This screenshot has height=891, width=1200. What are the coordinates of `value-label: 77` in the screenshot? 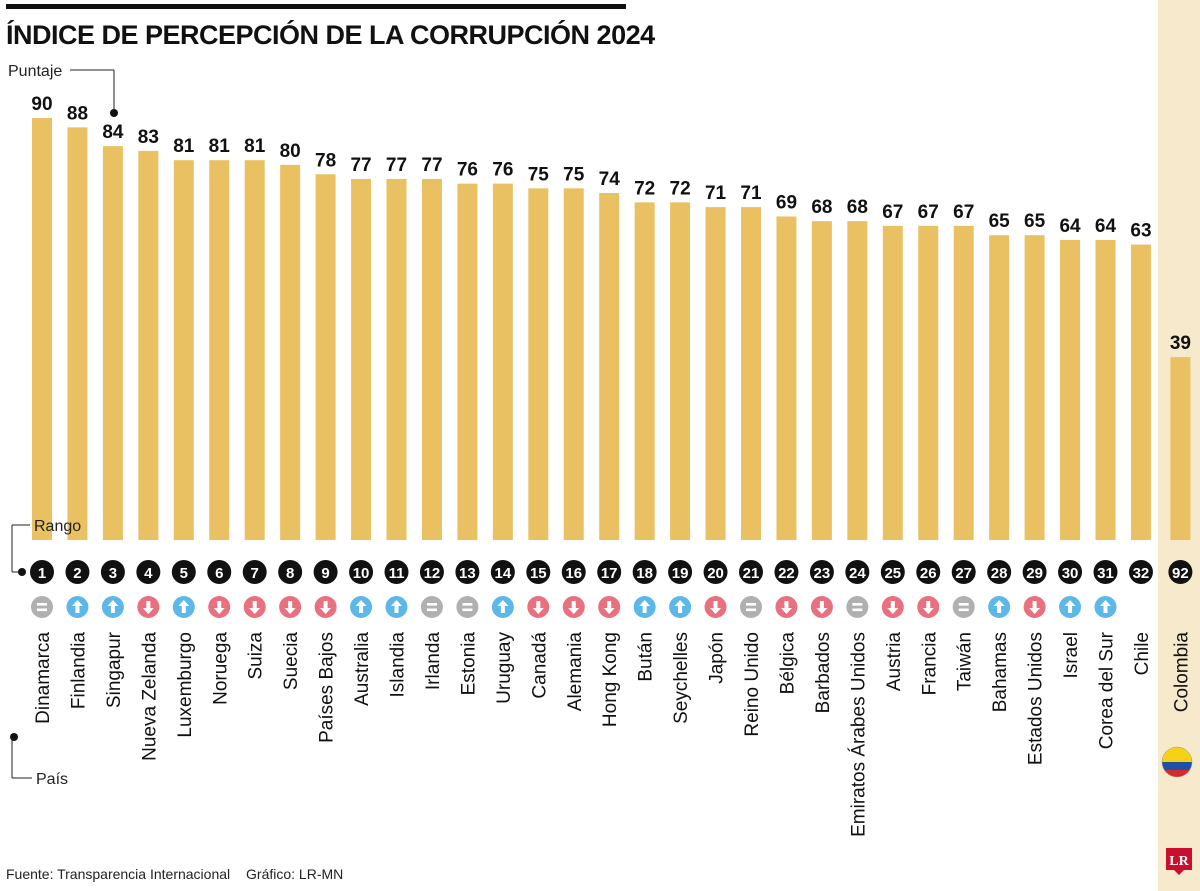 It's located at (396, 165).